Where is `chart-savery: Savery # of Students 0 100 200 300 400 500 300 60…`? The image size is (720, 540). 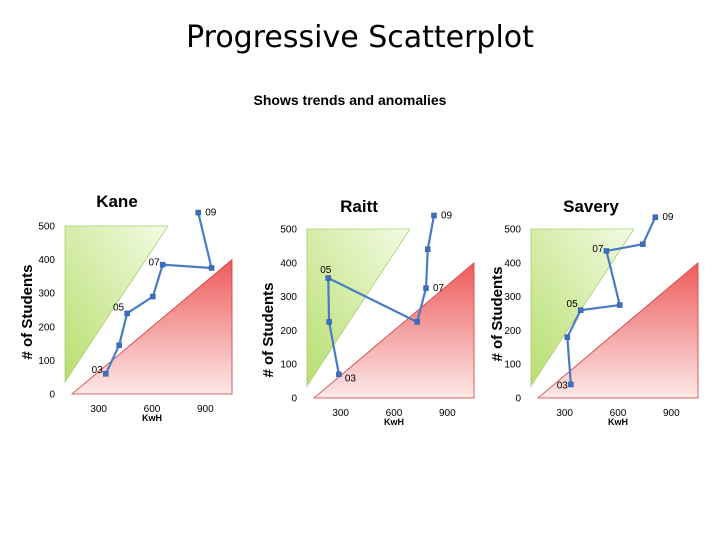
chart-savery: Savery # of Students 0 100 200 300 400 500 300 60… is located at coordinates (594, 312).